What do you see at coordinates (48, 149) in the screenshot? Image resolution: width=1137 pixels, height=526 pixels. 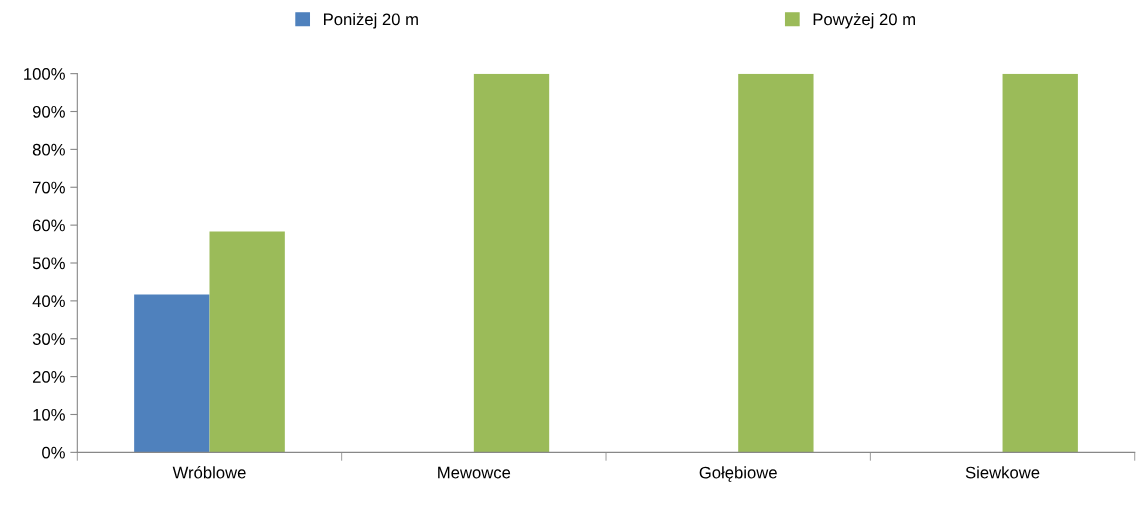 I see `y-tick-label: 80%` at bounding box center [48, 149].